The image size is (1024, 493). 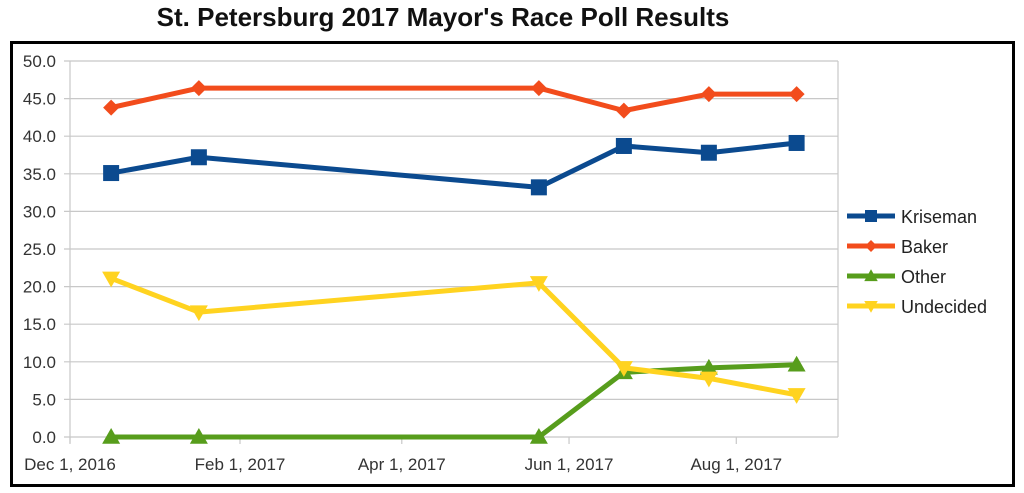 I want to click on x-tick-label: Jun 1, 2017, so click(x=569, y=464).